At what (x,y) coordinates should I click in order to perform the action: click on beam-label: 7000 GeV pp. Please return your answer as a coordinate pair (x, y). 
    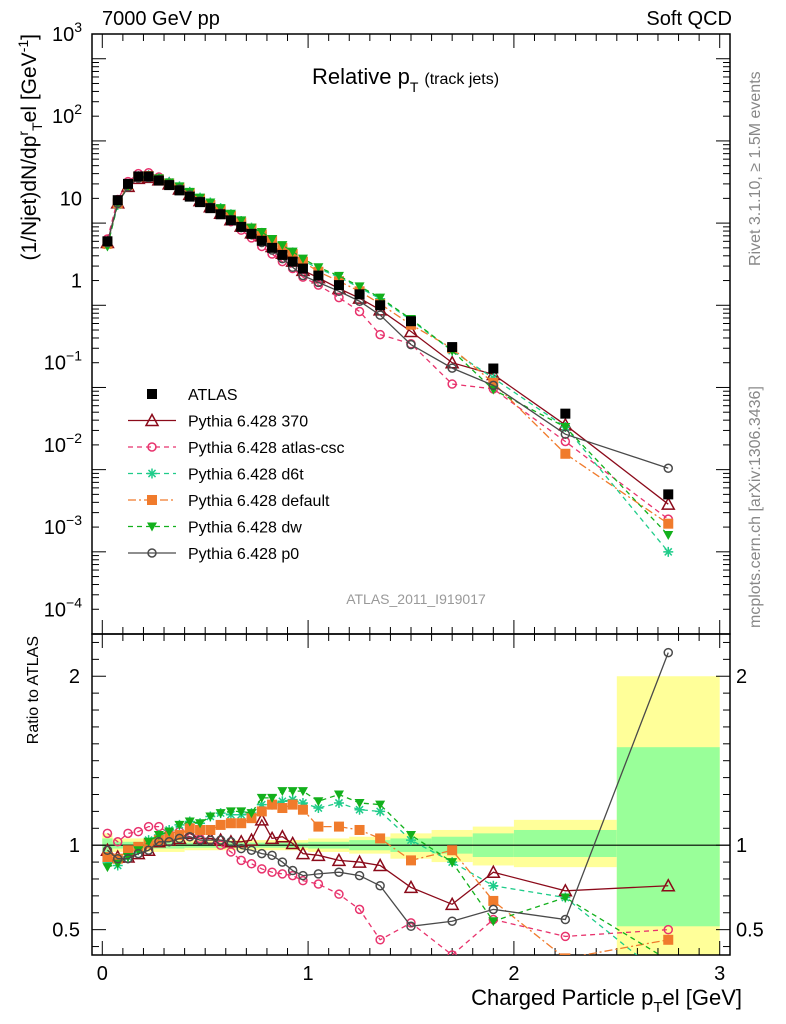
    Looking at the image, I should click on (161, 19).